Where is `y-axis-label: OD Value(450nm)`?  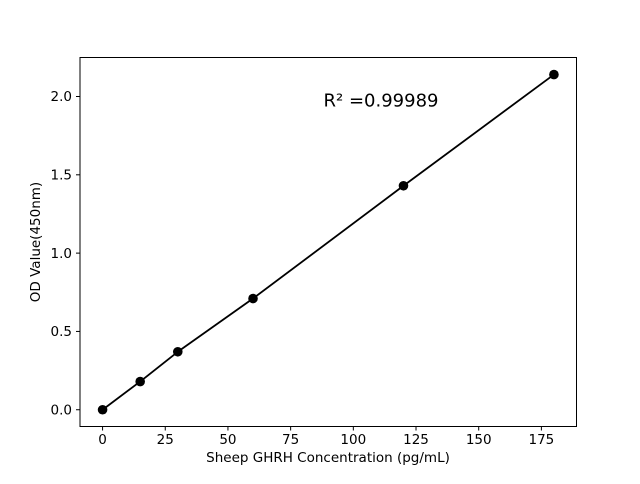
y-axis-label: OD Value(450nm) is located at coordinates (36, 242).